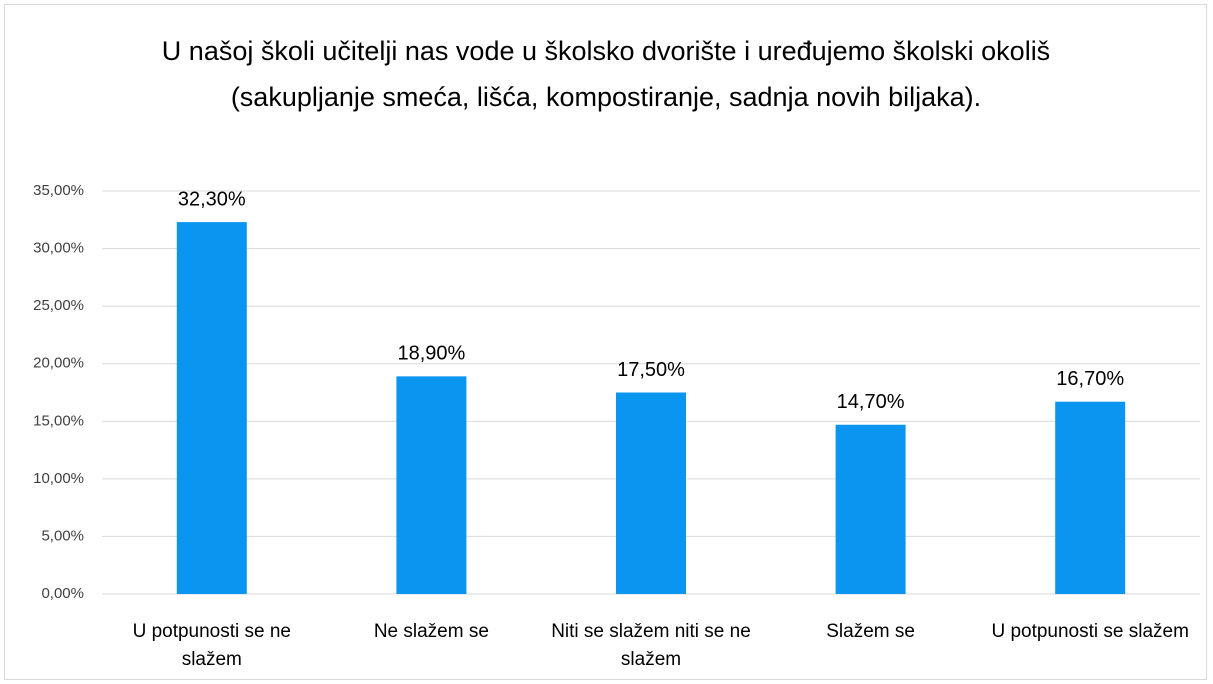 The image size is (1213, 684). What do you see at coordinates (58, 248) in the screenshot?
I see `y-tick-label: 30,00%` at bounding box center [58, 248].